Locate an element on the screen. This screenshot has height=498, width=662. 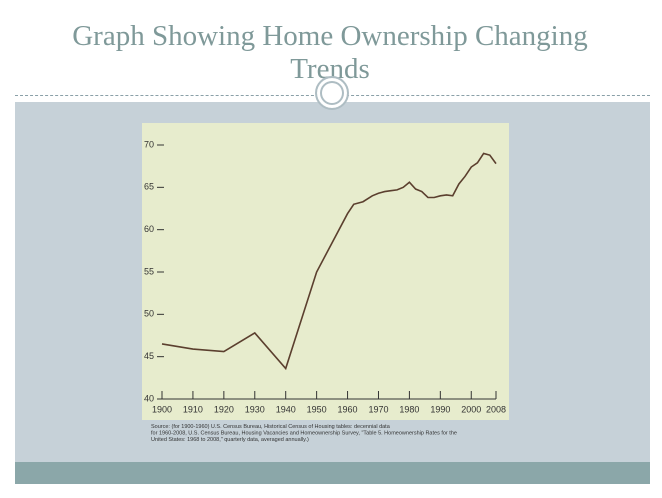
y-tick-label: 60 is located at coordinates (149, 229).